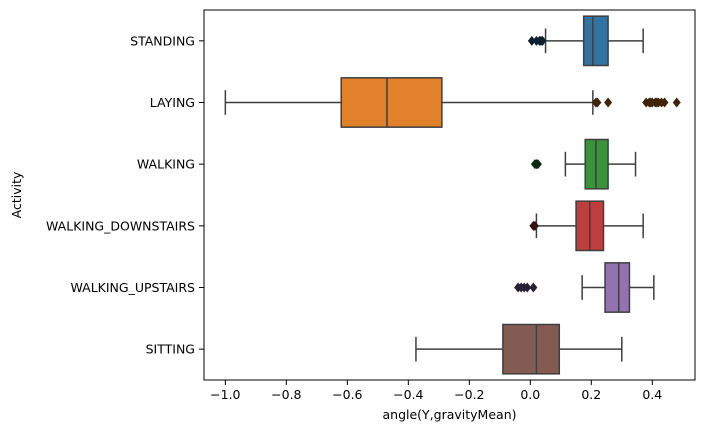  What do you see at coordinates (408, 394) in the screenshot?
I see `x-tick-label: −0.4` at bounding box center [408, 394].